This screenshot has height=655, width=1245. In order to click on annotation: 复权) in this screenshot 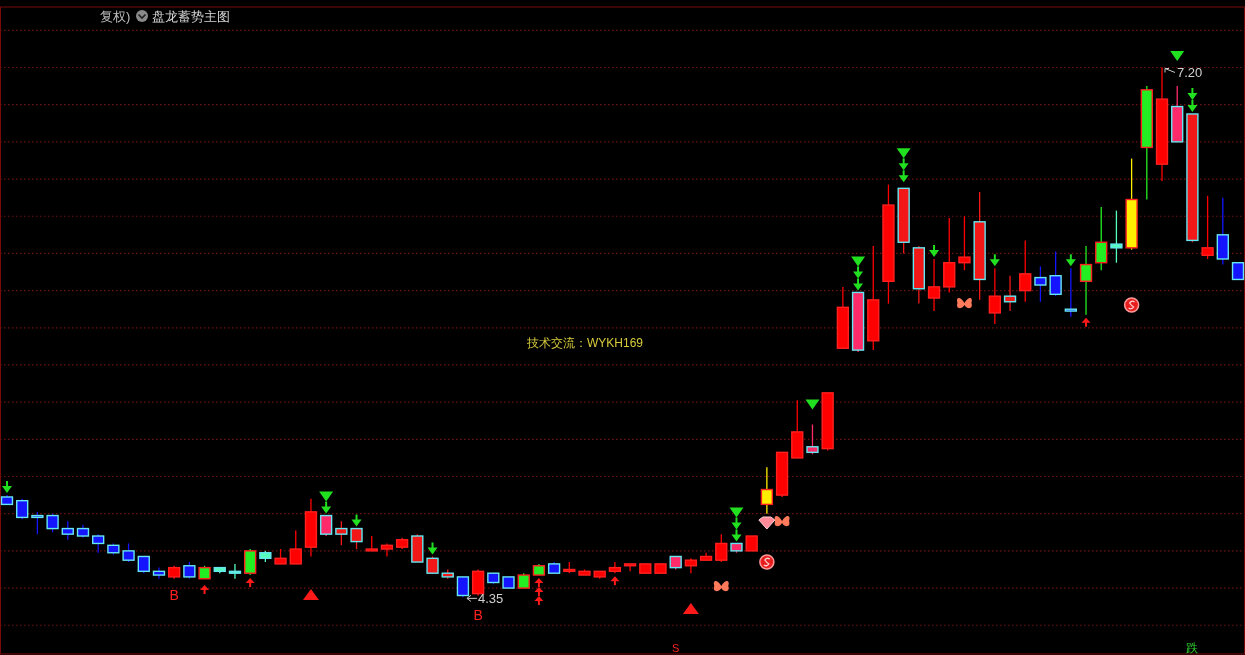, I will do `click(115, 16)`.